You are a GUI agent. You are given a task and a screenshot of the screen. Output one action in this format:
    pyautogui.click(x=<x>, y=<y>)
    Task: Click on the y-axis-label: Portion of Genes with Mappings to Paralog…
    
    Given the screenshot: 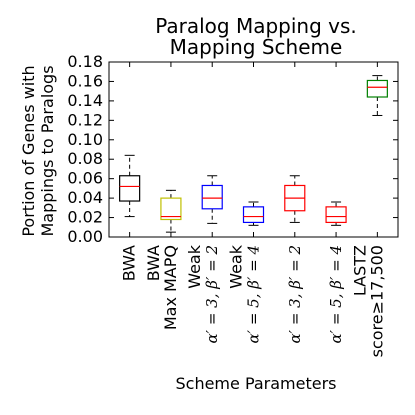 What is the action you would take?
    pyautogui.click(x=38, y=150)
    